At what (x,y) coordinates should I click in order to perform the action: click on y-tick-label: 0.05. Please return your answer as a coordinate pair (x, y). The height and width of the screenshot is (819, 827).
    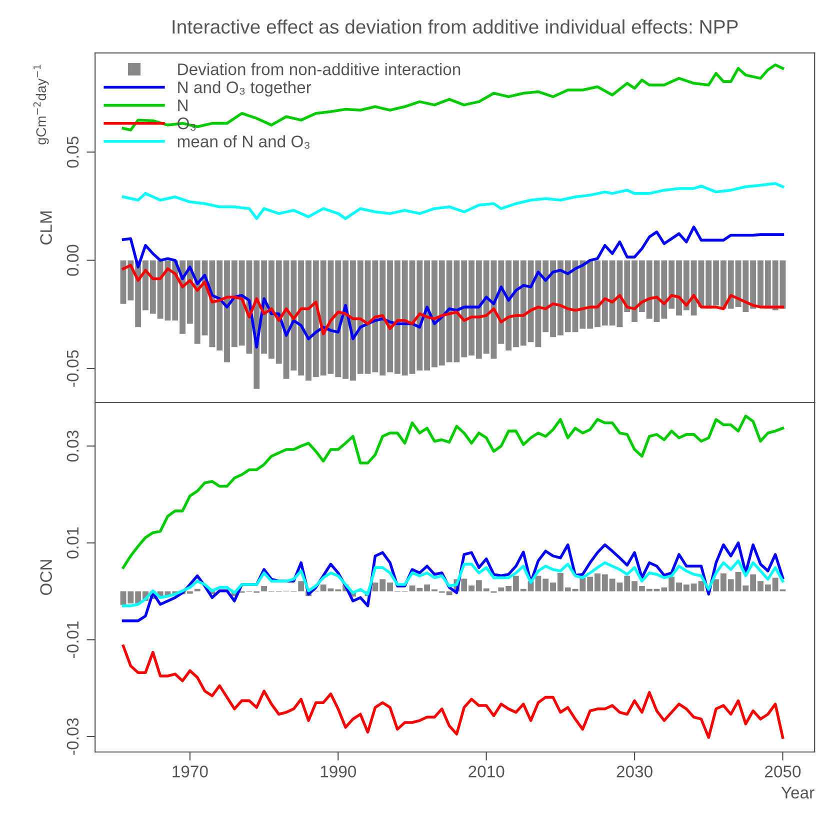
    Looking at the image, I should click on (72, 152).